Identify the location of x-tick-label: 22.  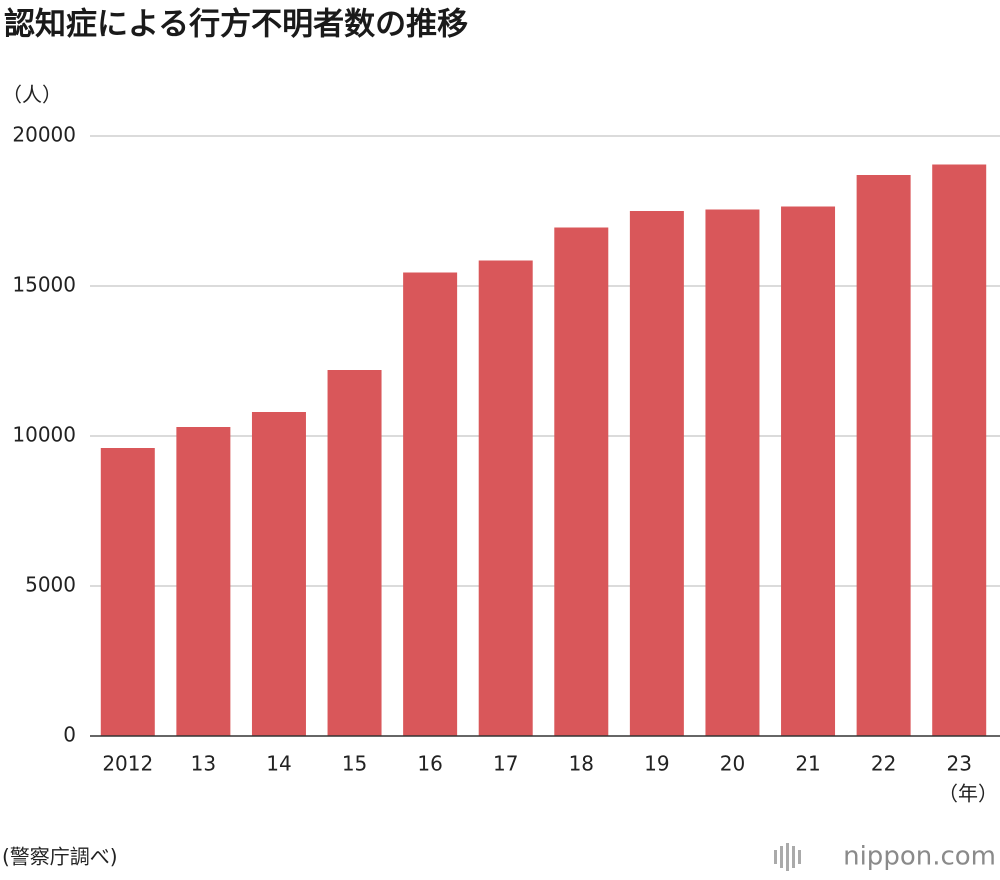
(883, 764).